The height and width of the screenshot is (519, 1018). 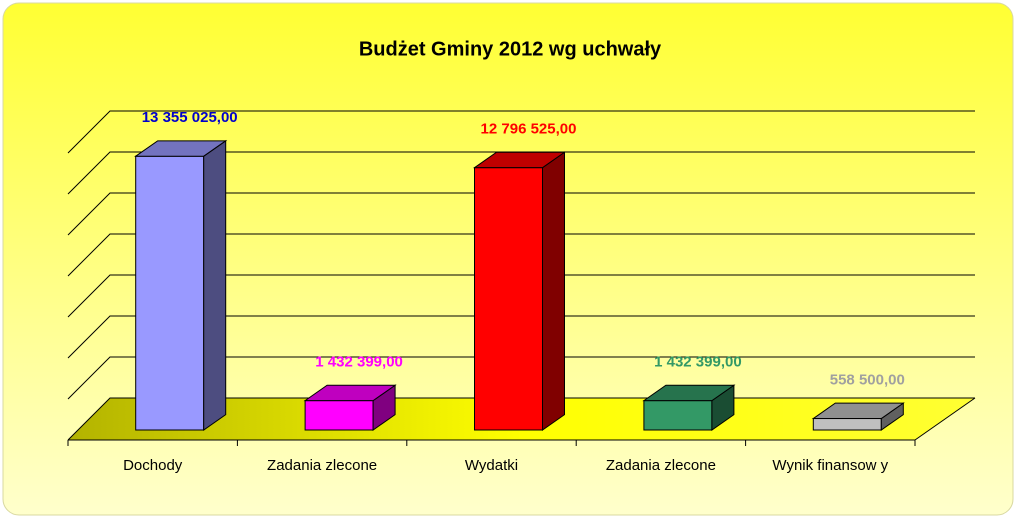 What do you see at coordinates (190, 117) in the screenshot?
I see `value-label: 13 355 025,00` at bounding box center [190, 117].